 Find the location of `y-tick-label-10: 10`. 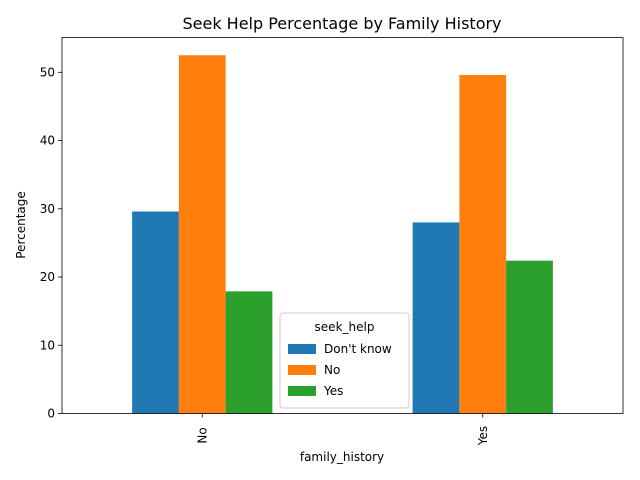

y-tick-label-10: 10 is located at coordinates (47, 345).